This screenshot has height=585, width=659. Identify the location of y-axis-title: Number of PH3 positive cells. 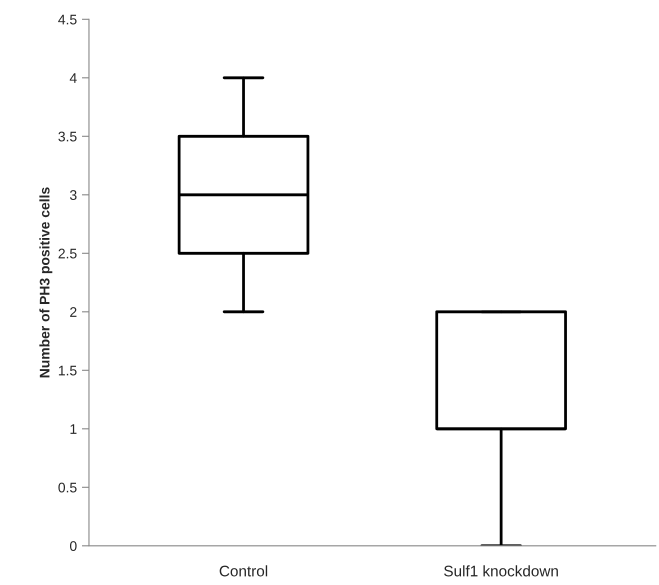
(45, 282).